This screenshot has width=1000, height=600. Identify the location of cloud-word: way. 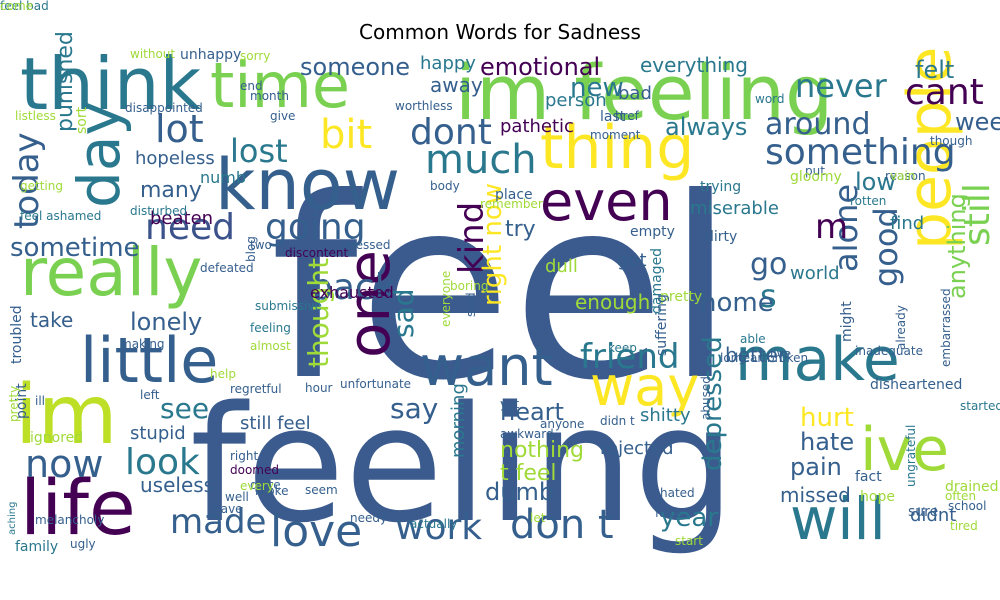
(645, 386).